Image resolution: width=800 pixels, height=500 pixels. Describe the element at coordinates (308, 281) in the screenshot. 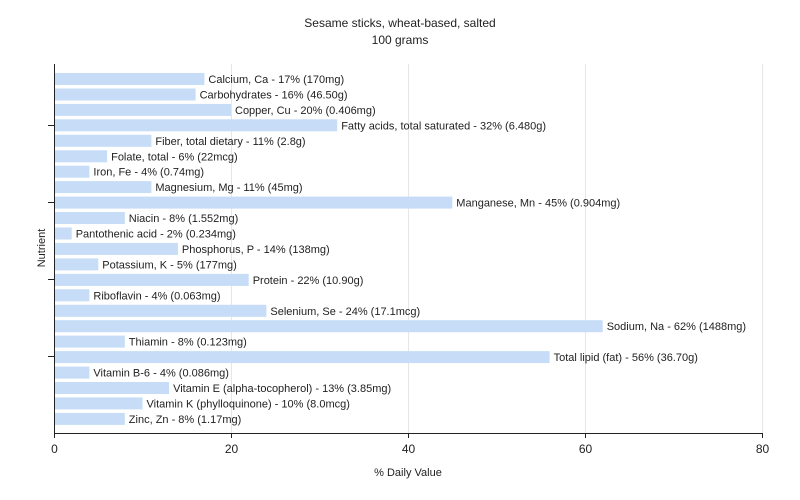

I see `bar-label: Protein - 22% (10.90g)` at that location.